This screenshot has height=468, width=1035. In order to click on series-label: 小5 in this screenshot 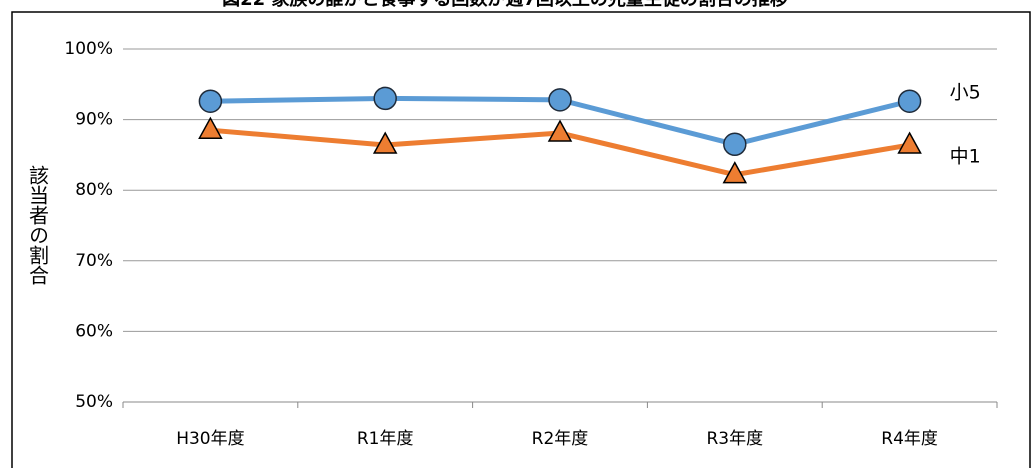, I will do `click(965, 93)`.